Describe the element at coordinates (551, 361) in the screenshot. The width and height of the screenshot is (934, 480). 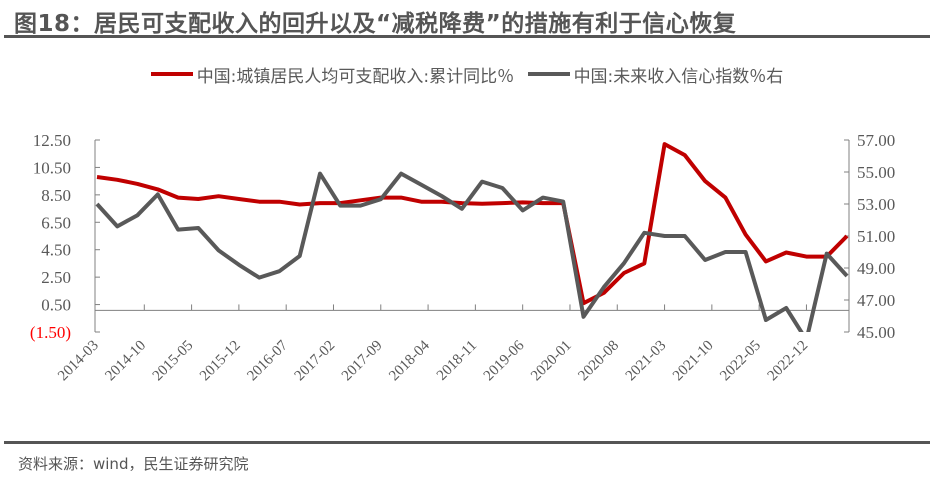
I see `x-tick-label: 2020-01` at that location.